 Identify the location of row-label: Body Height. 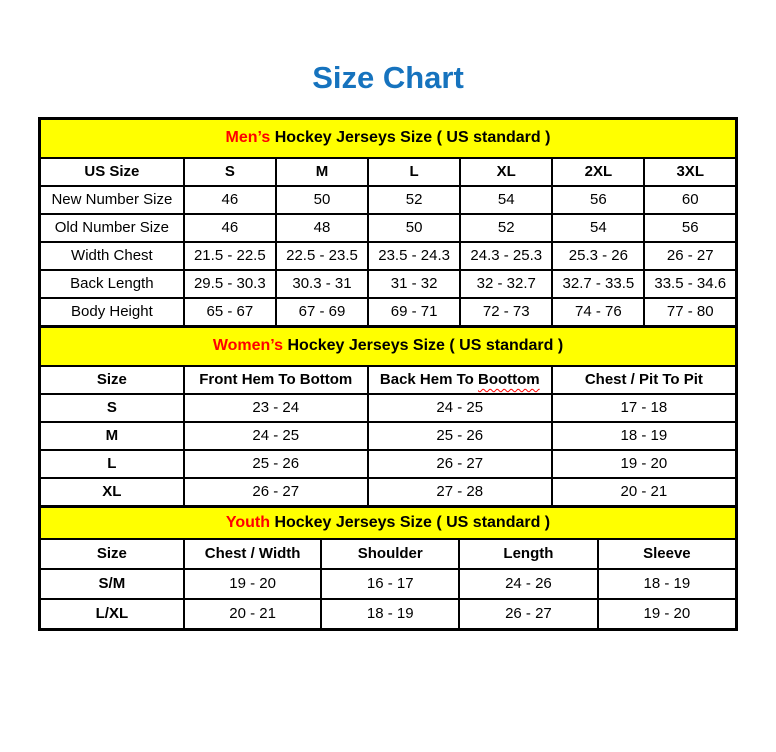
(111, 312).